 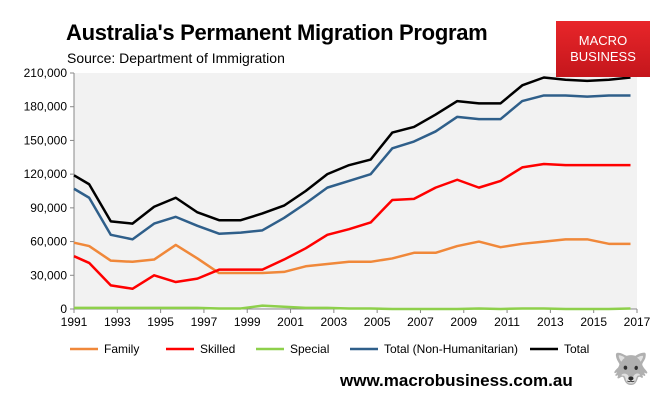 What do you see at coordinates (204, 322) in the screenshot?
I see `x-tick-label: 1997` at bounding box center [204, 322].